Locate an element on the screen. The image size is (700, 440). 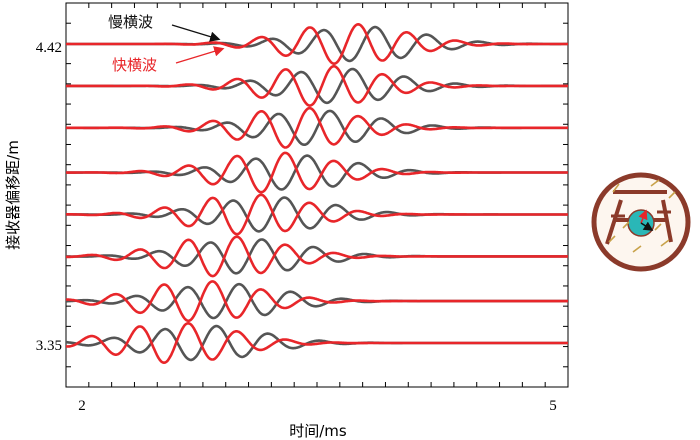
slow-polarization-arrow is located at coordinates (647, 226).